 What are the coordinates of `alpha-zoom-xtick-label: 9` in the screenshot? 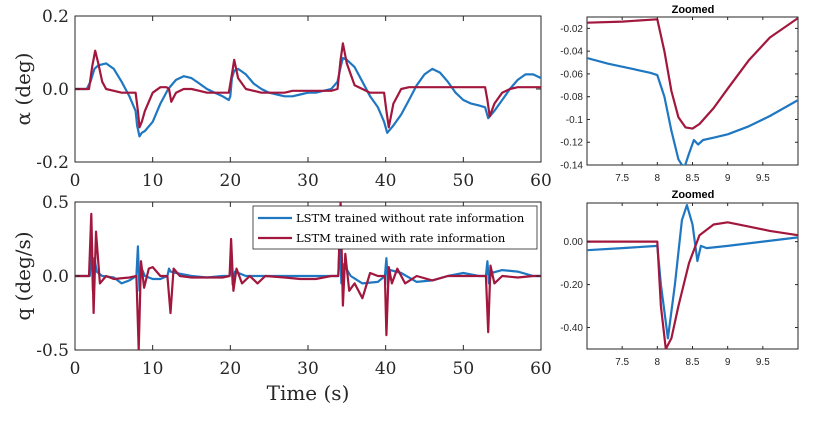 It's located at (728, 178).